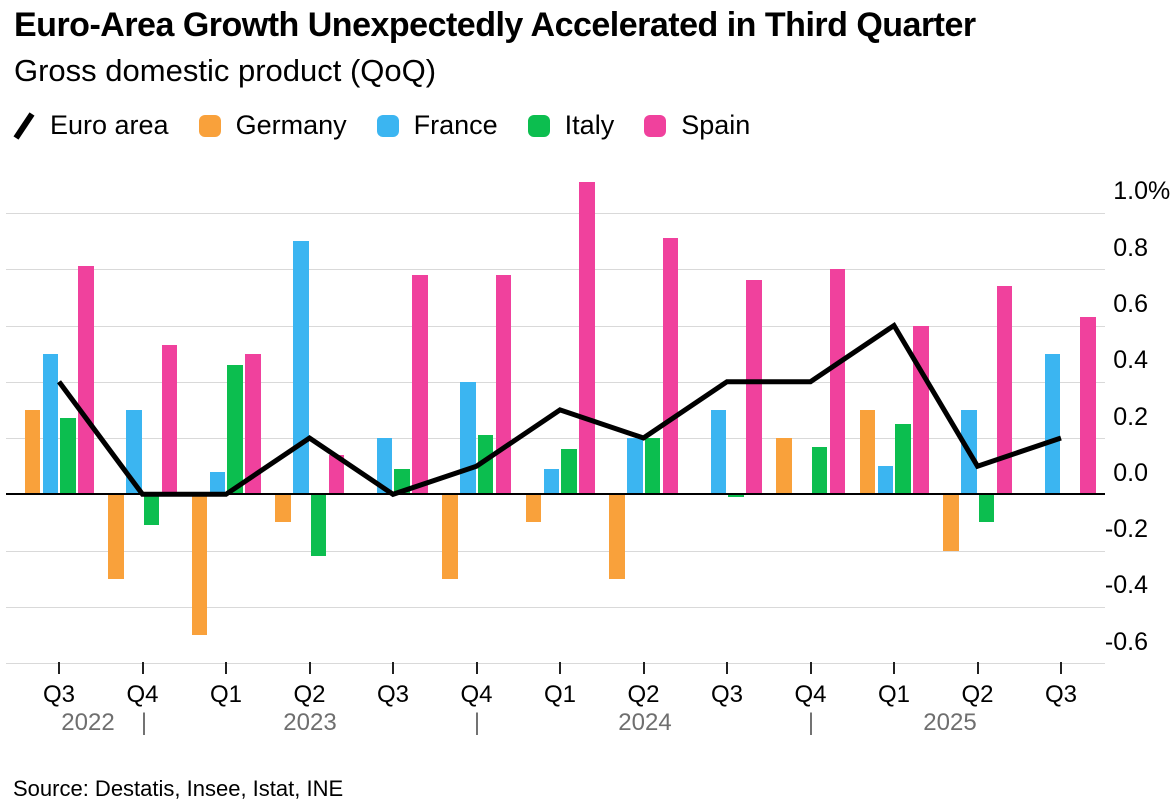 This screenshot has height=810, width=1173. What do you see at coordinates (310, 722) in the screenshot?
I see `year-label-2023: 2023` at bounding box center [310, 722].